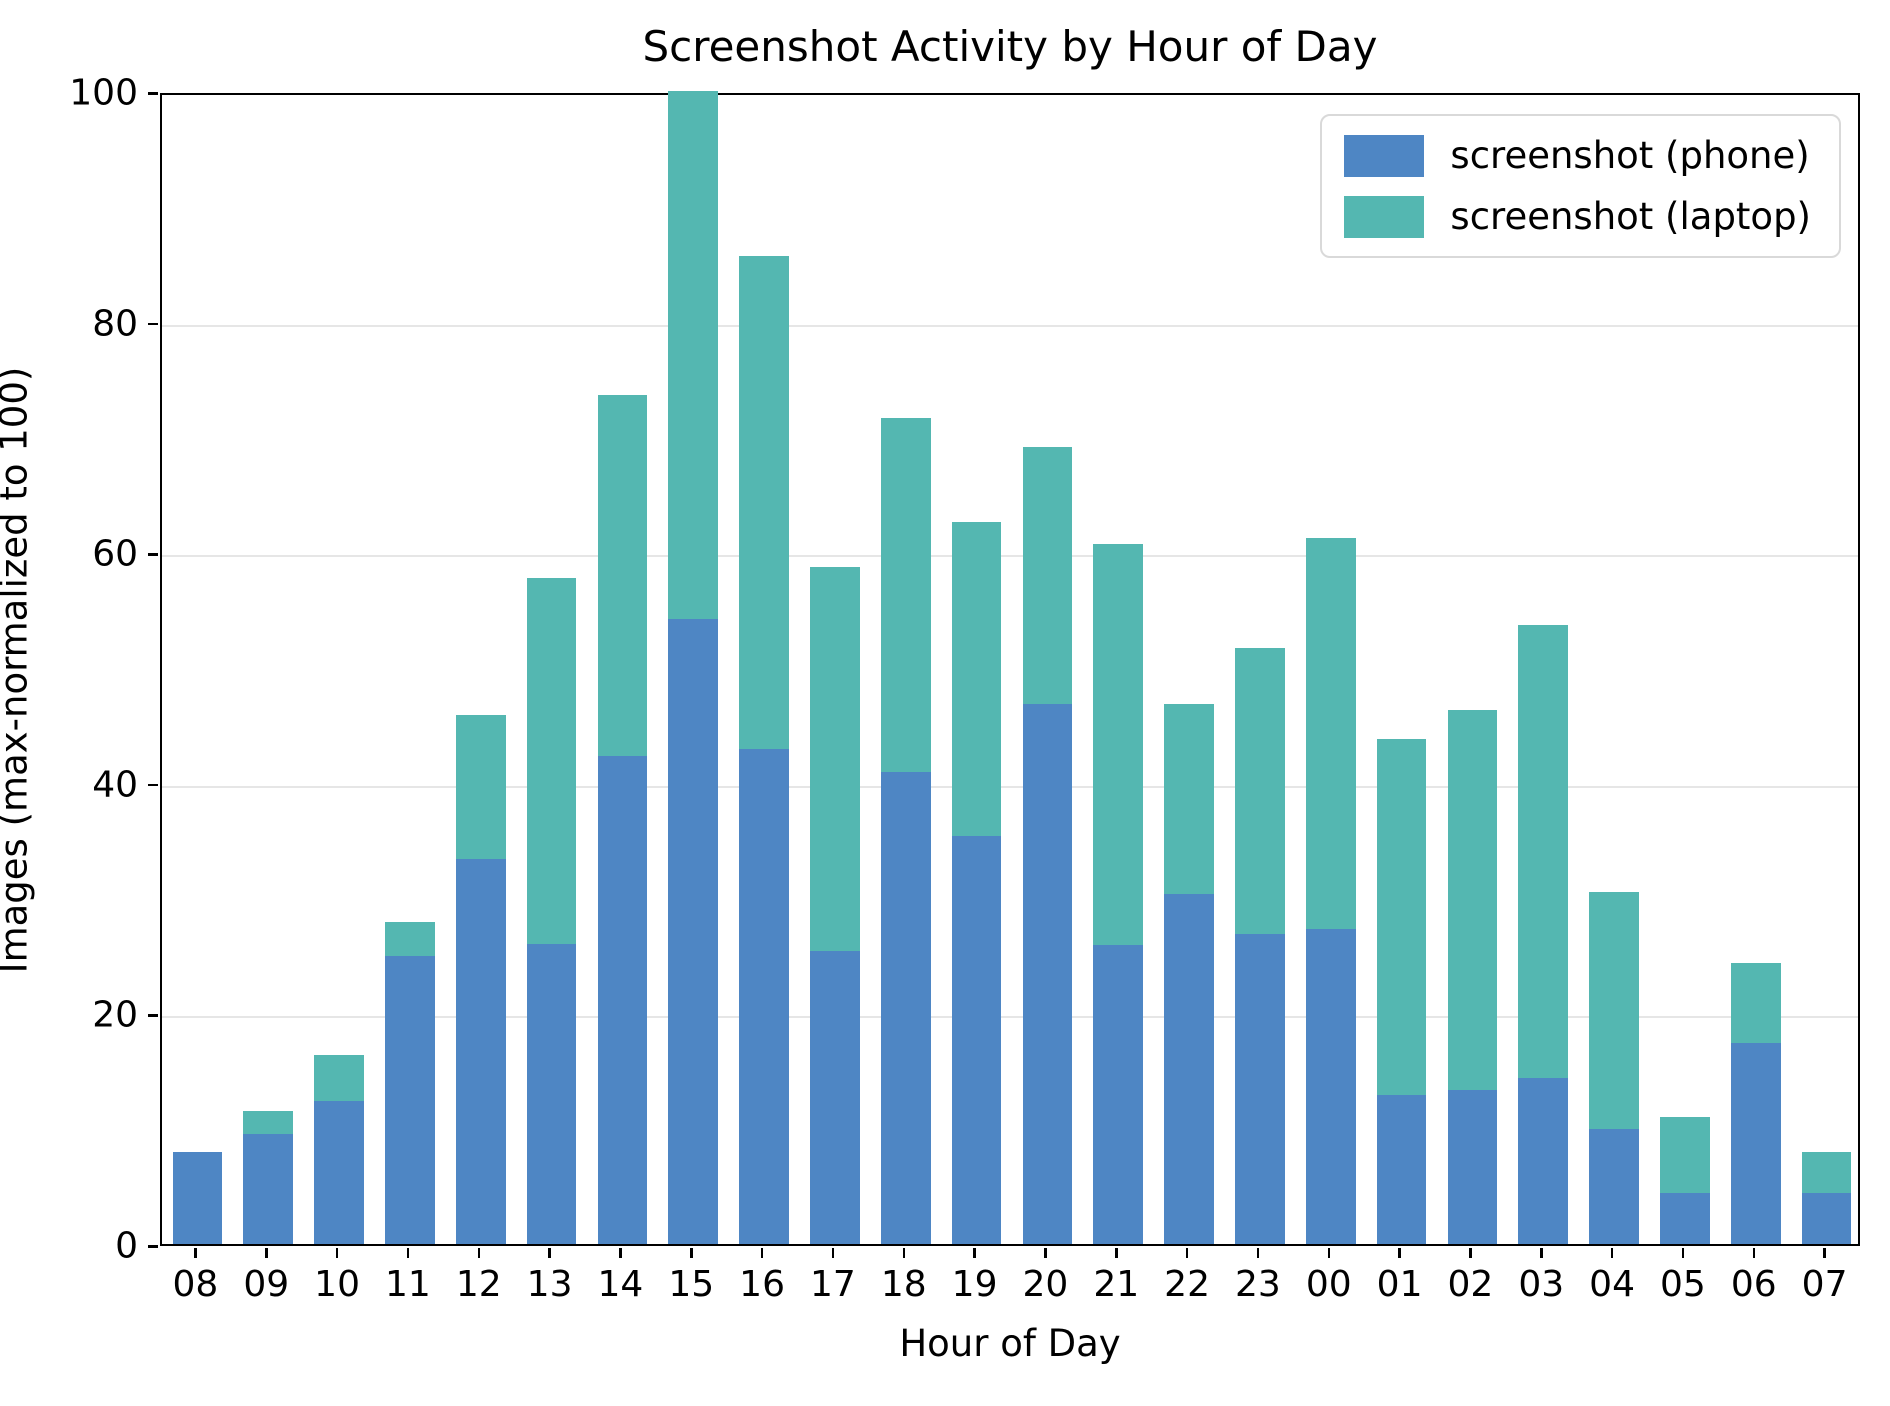 This screenshot has width=1890, height=1406. What do you see at coordinates (1472, 900) in the screenshot?
I see `bar-02-segment-laptop` at bounding box center [1472, 900].